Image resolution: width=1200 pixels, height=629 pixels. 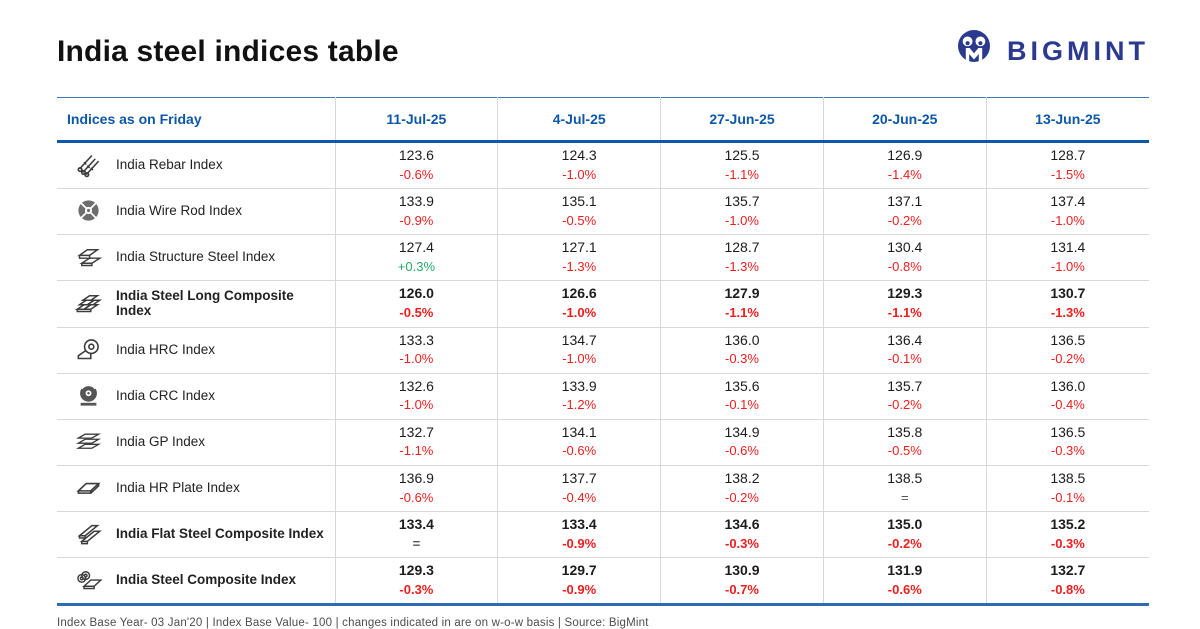 What do you see at coordinates (905, 155) in the screenshot?
I see `index-value: 126.9` at bounding box center [905, 155].